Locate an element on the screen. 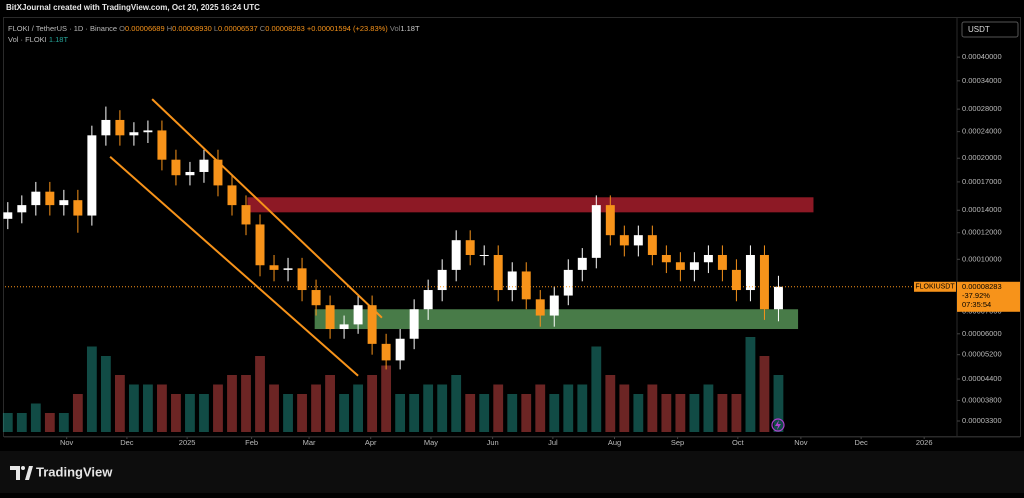 The image size is (1024, 498). legend-symbol: FLOKI / TetherUS · 1D · Binance is located at coordinates (62, 28).